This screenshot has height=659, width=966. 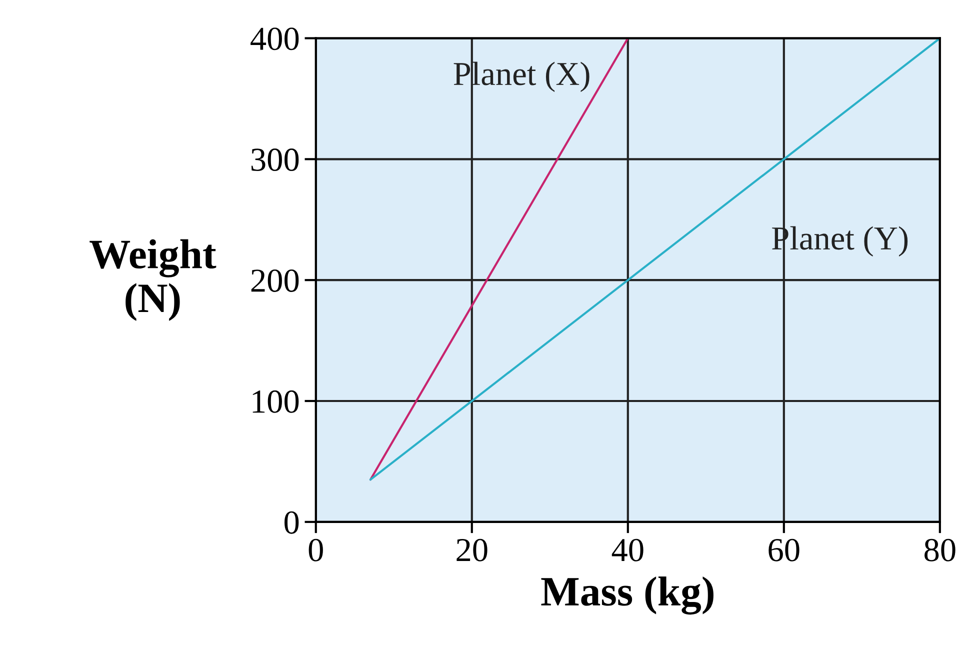 I want to click on x-axis-title: Mass (kg), so click(x=627, y=595).